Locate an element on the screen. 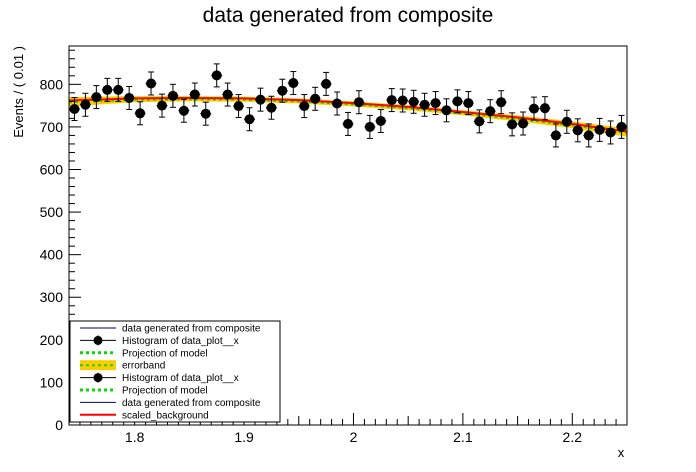 The width and height of the screenshot is (696, 472). legend-label: data generated from composite is located at coordinates (191, 403).